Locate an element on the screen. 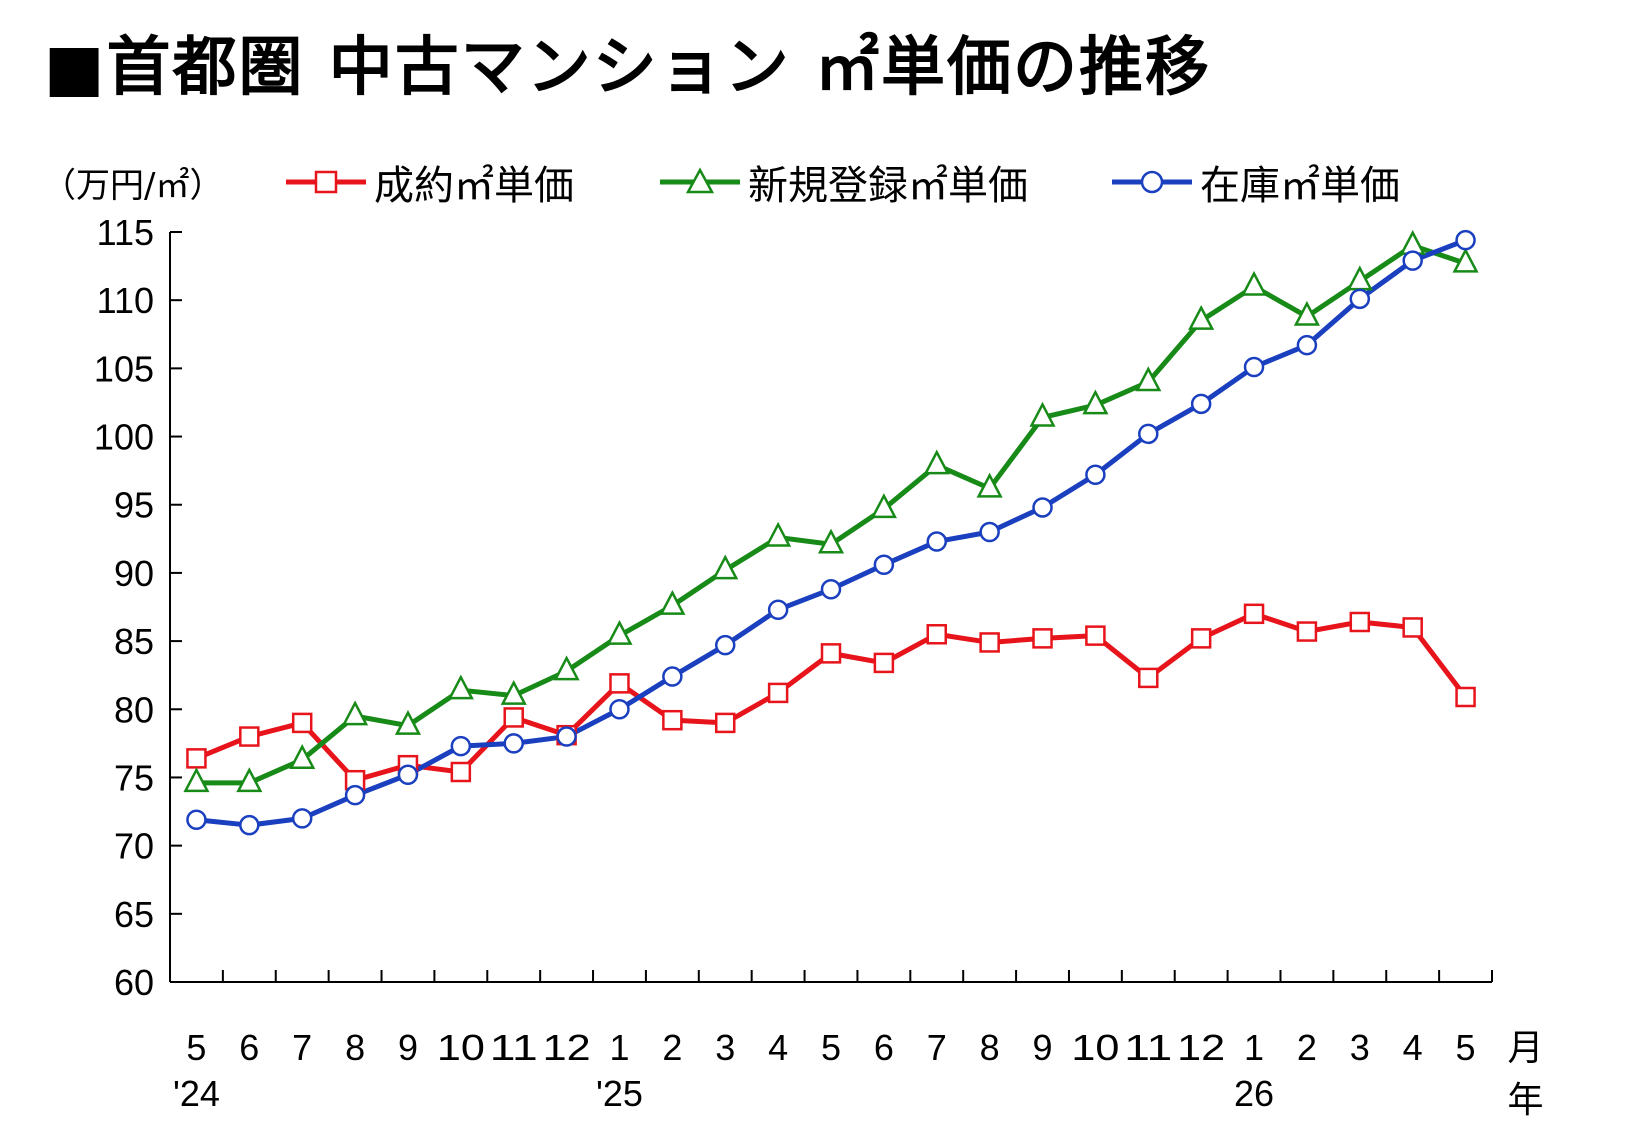 This screenshot has height=1132, width=1651. legend-label-stock: 在庫㎡単価 is located at coordinates (1300, 186).